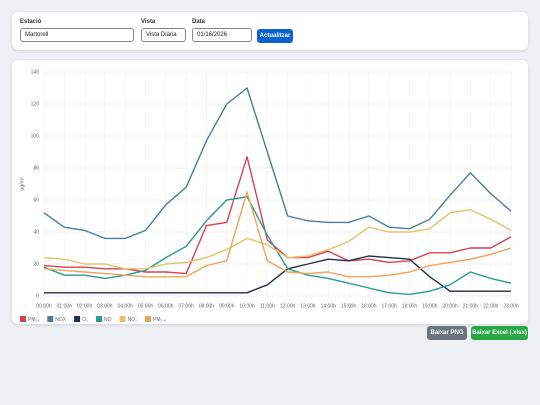 This screenshot has height=405, width=540. I want to click on date-input: 01/16/2026, so click(222, 35).